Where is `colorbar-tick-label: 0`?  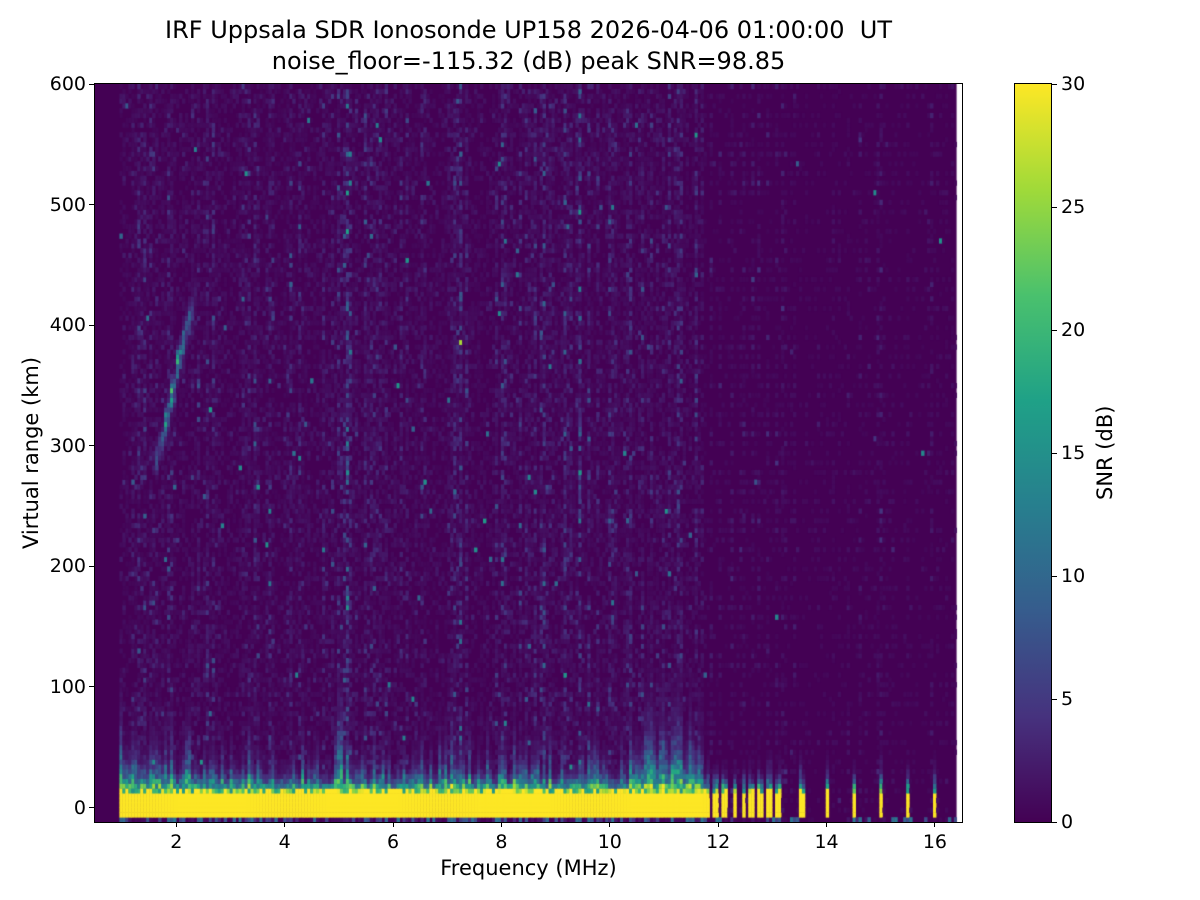
colorbar-tick-label: 0 is located at coordinates (1067, 822).